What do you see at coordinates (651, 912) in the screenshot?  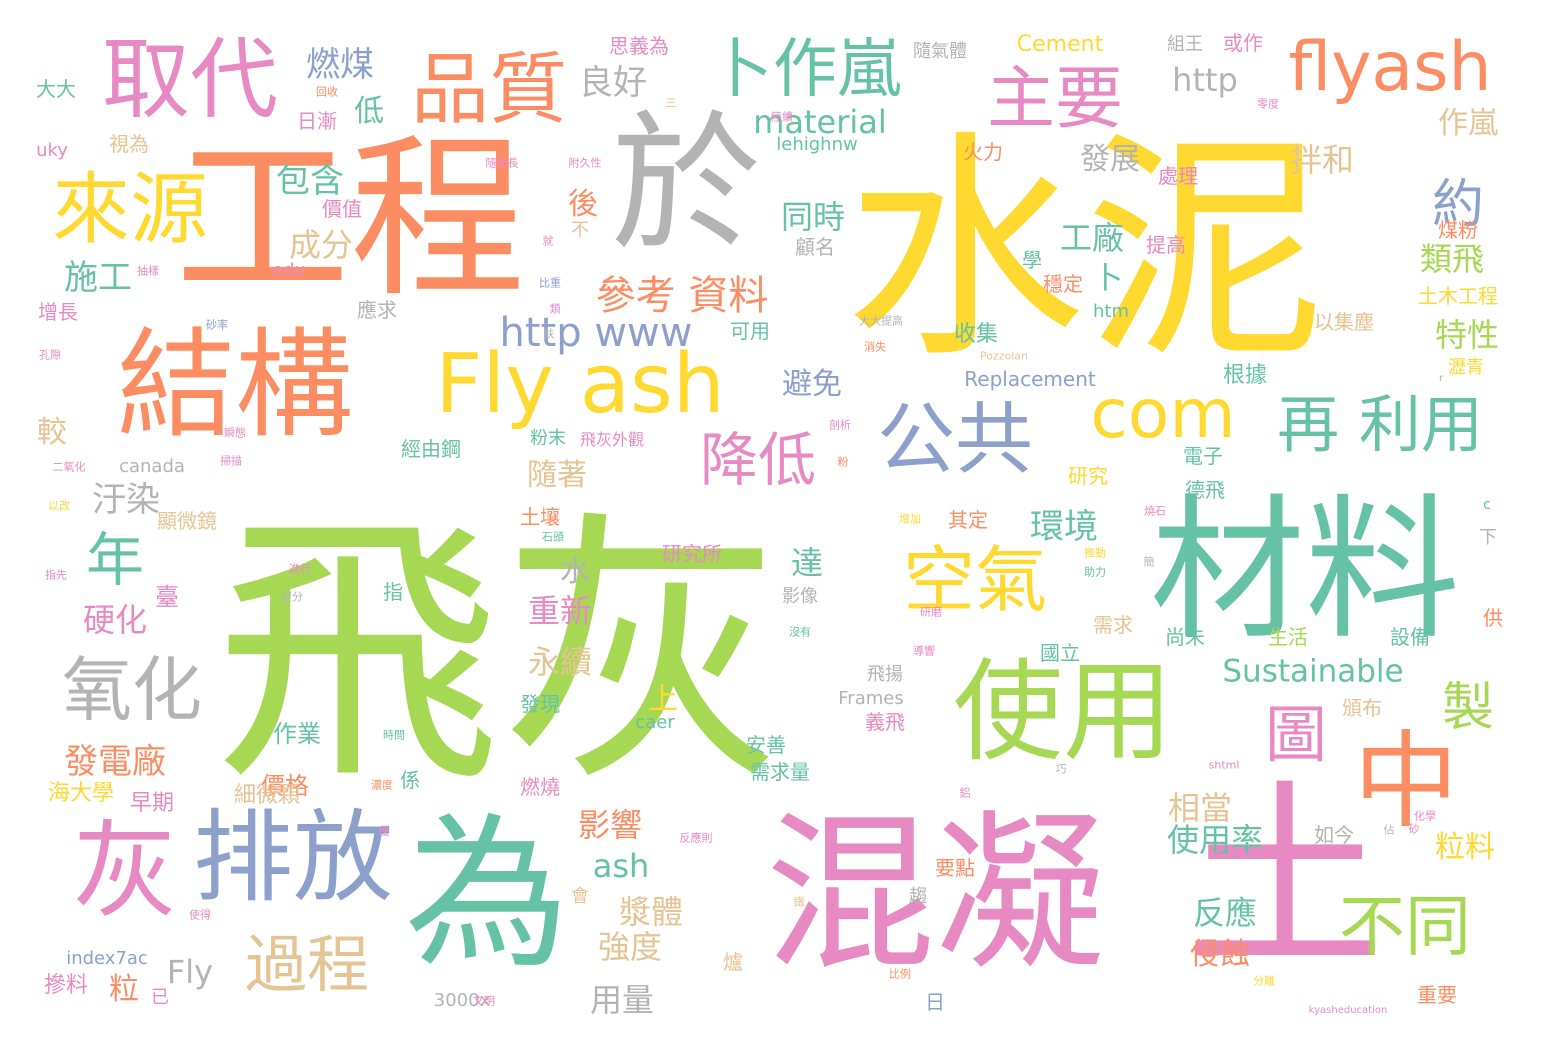 I see `word: 漿體` at bounding box center [651, 912].